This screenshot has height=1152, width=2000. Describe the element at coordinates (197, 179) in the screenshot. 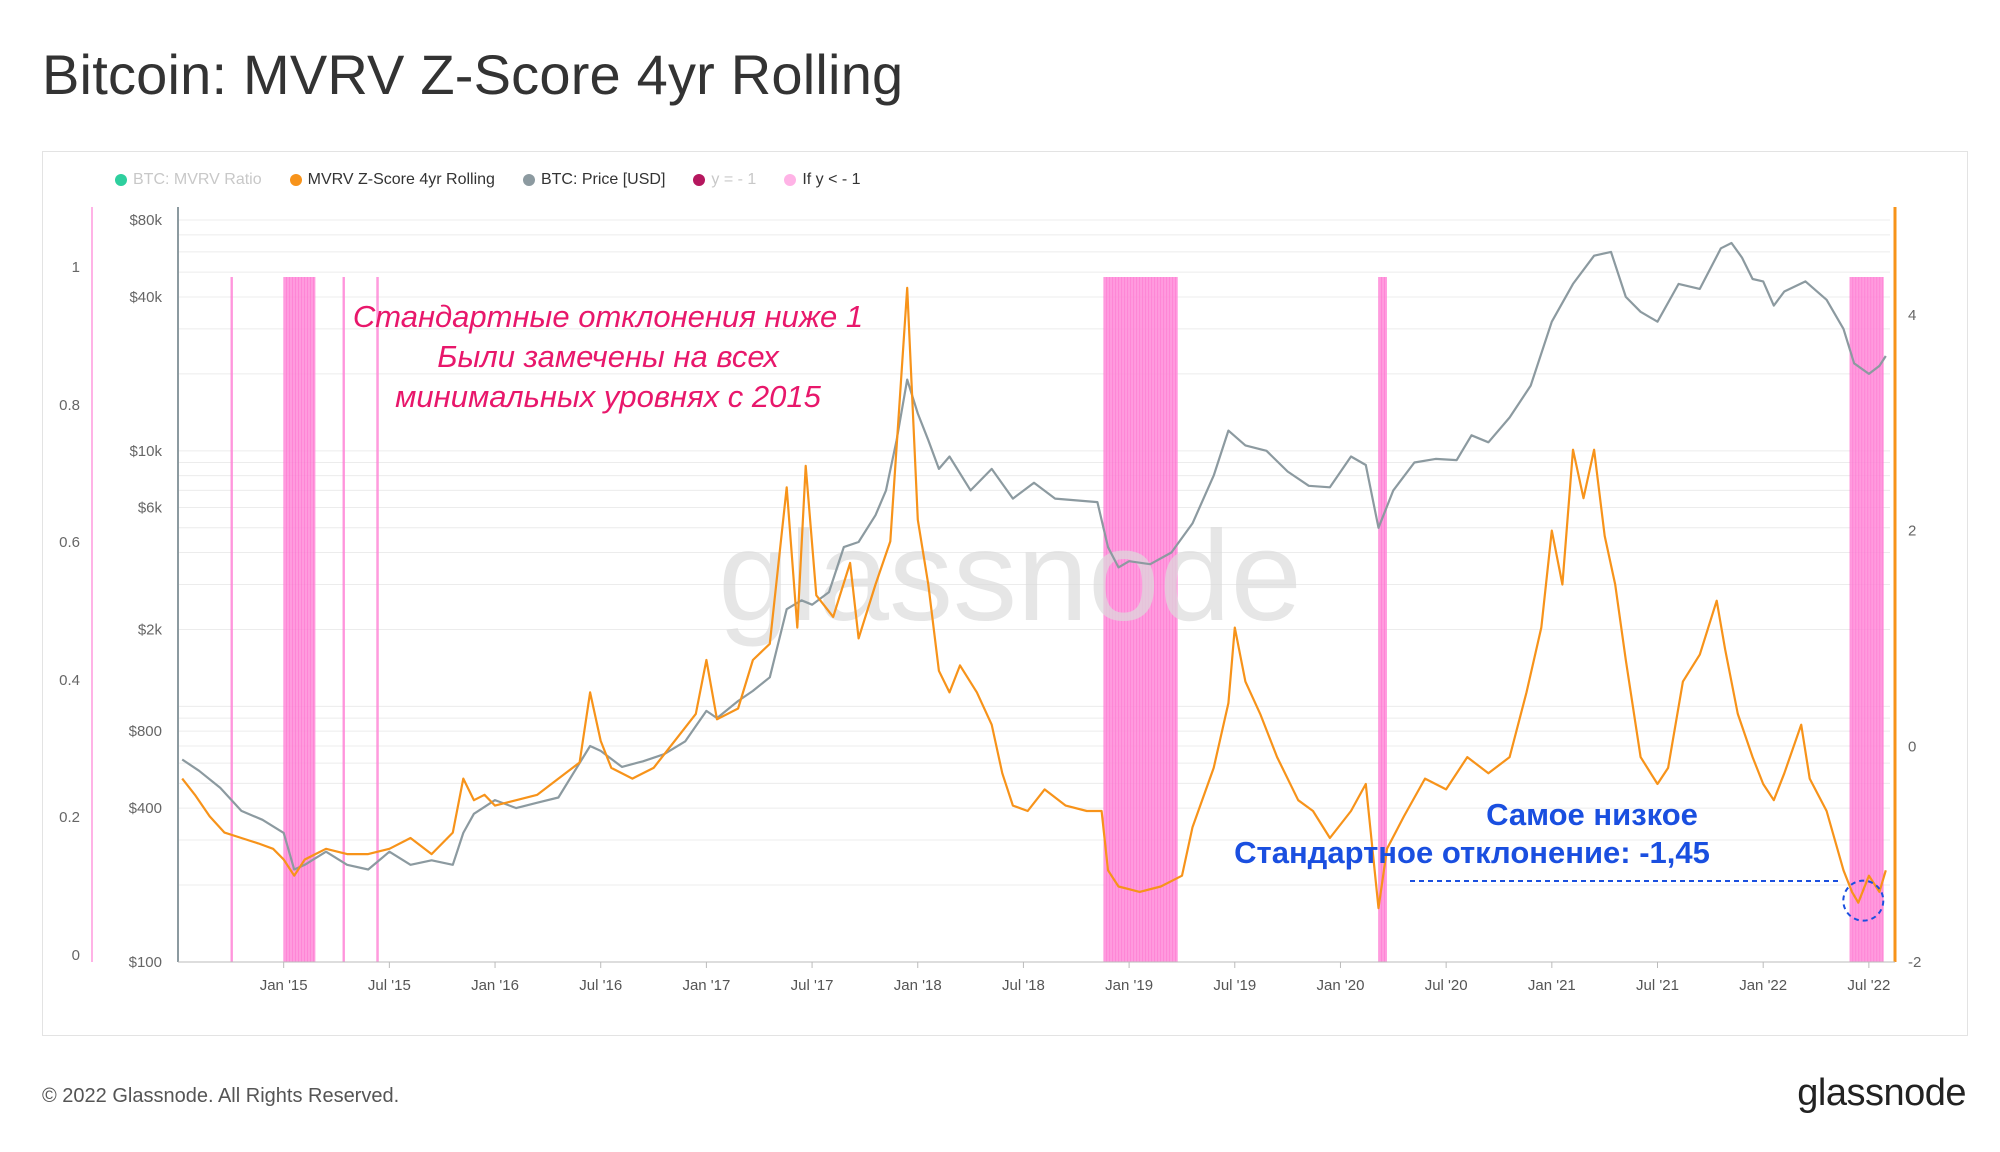

I see `legend-label: BTC: MVRV Ratio` at that location.